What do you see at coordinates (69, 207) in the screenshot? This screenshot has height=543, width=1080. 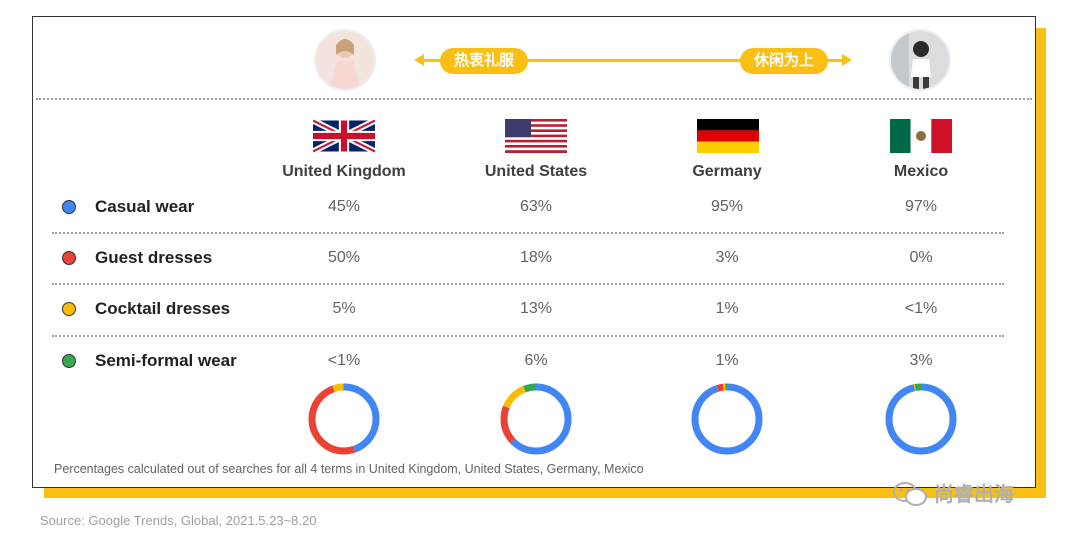 I see `casual-legend-dot` at bounding box center [69, 207].